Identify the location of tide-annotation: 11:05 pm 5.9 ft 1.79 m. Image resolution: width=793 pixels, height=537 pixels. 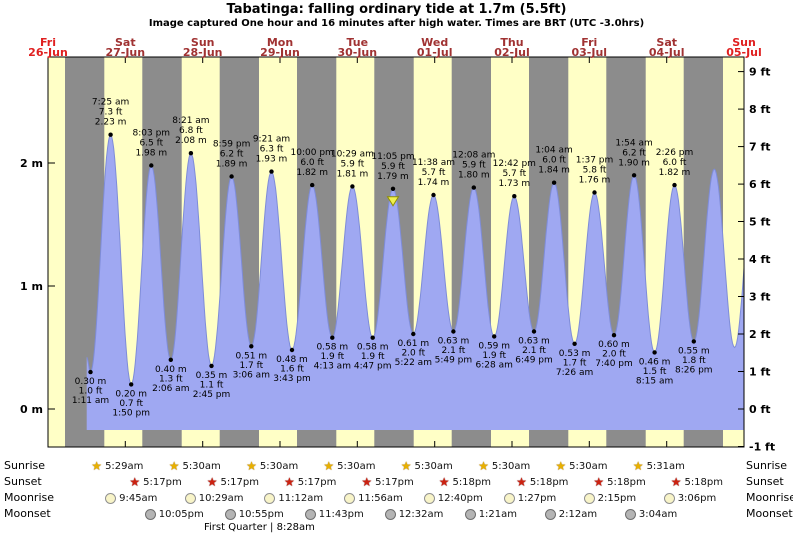
(392, 167).